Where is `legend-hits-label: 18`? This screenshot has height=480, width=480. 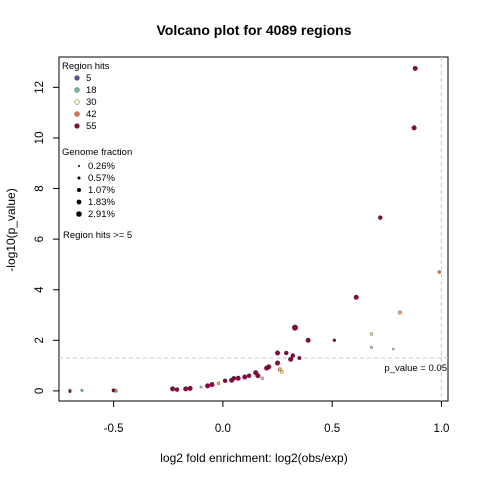 legend-hits-label: 18 is located at coordinates (91, 90).